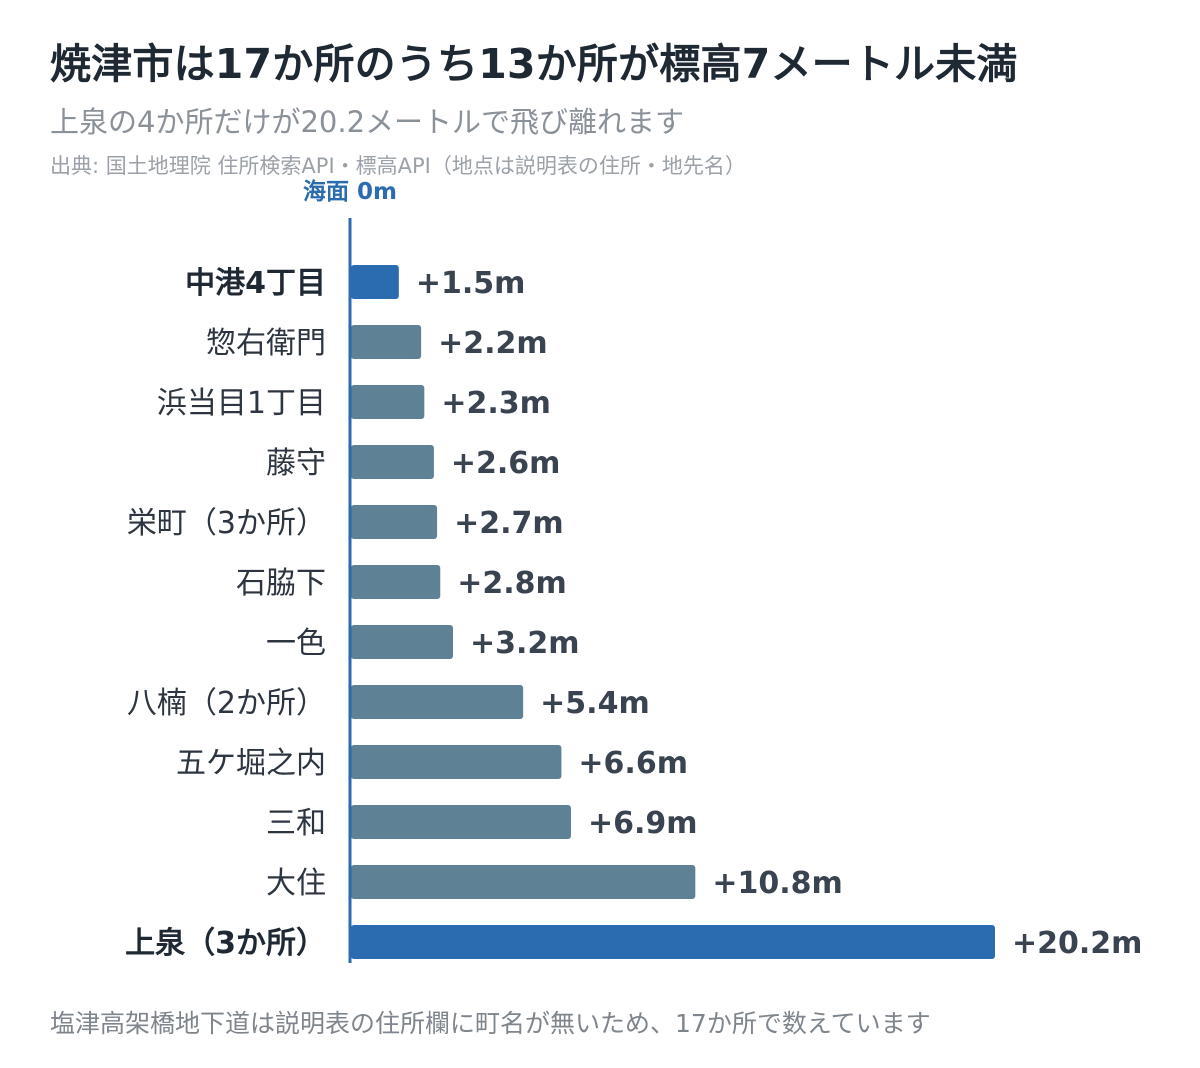 The height and width of the screenshot is (1068, 1200). I want to click on category-label-6: 石脇下, so click(281, 583).